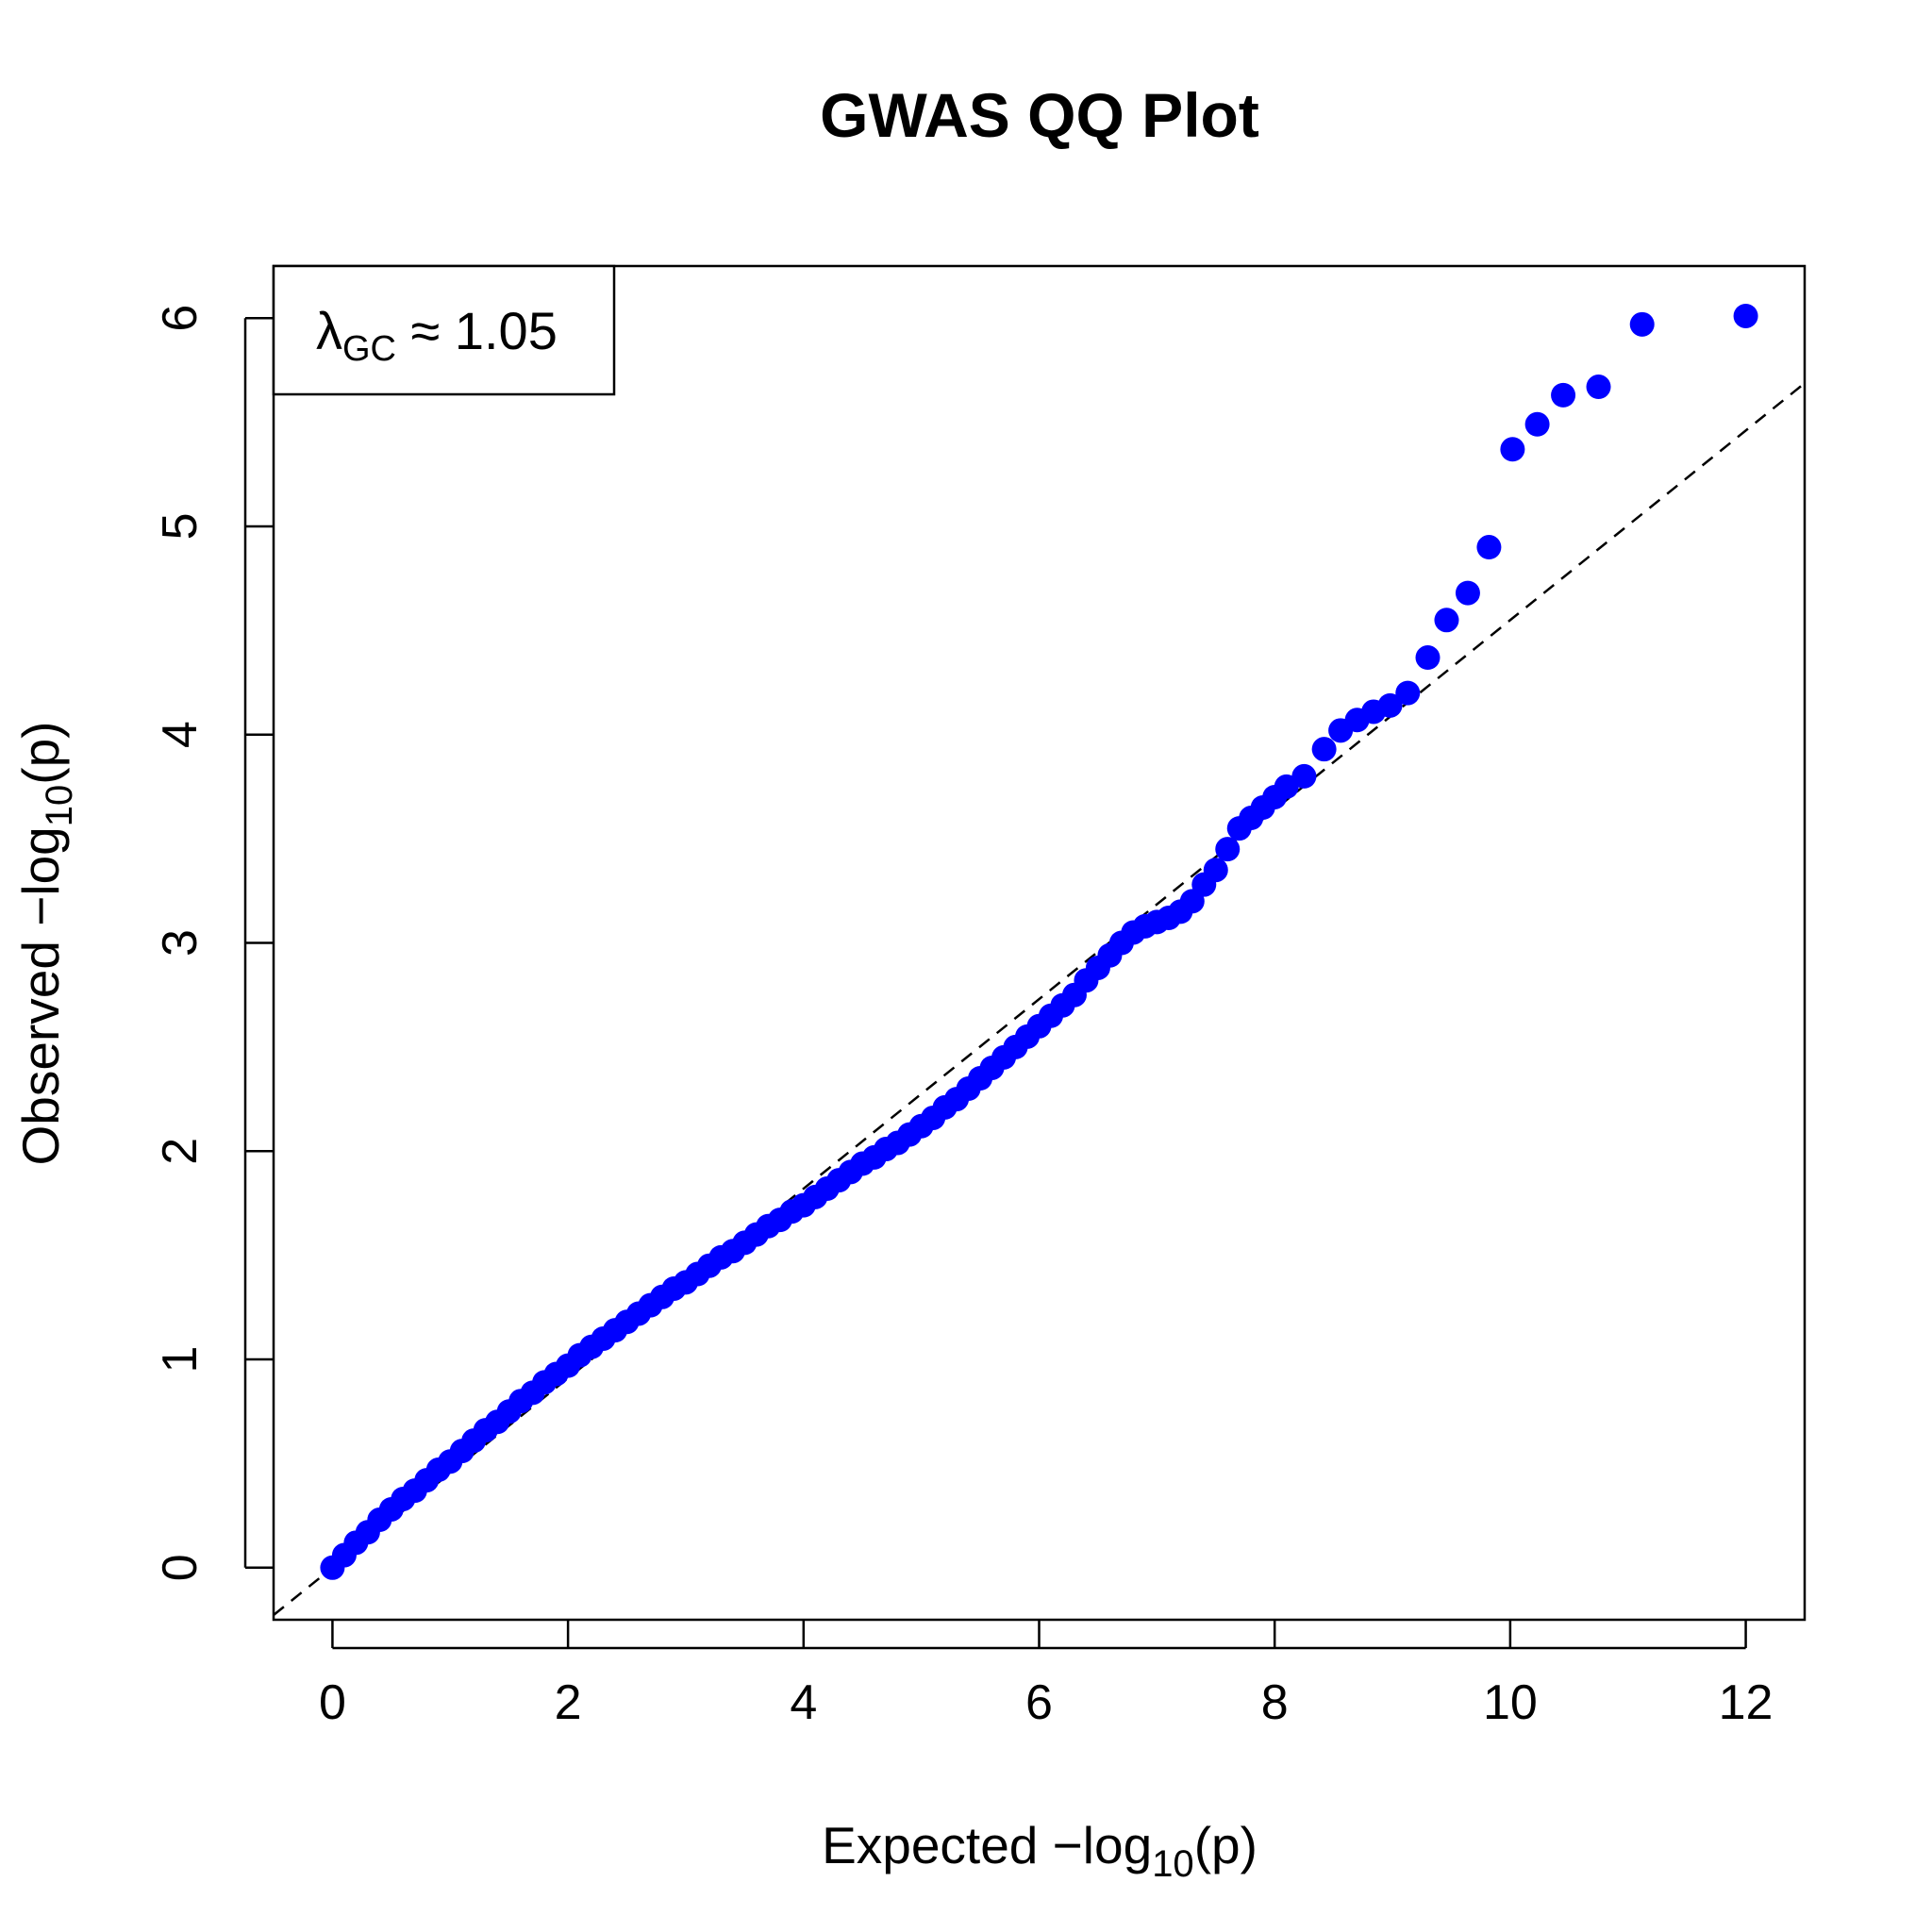 The width and height of the screenshot is (1932, 1932). I want to click on x-tick-label: 10, so click(1510, 1702).